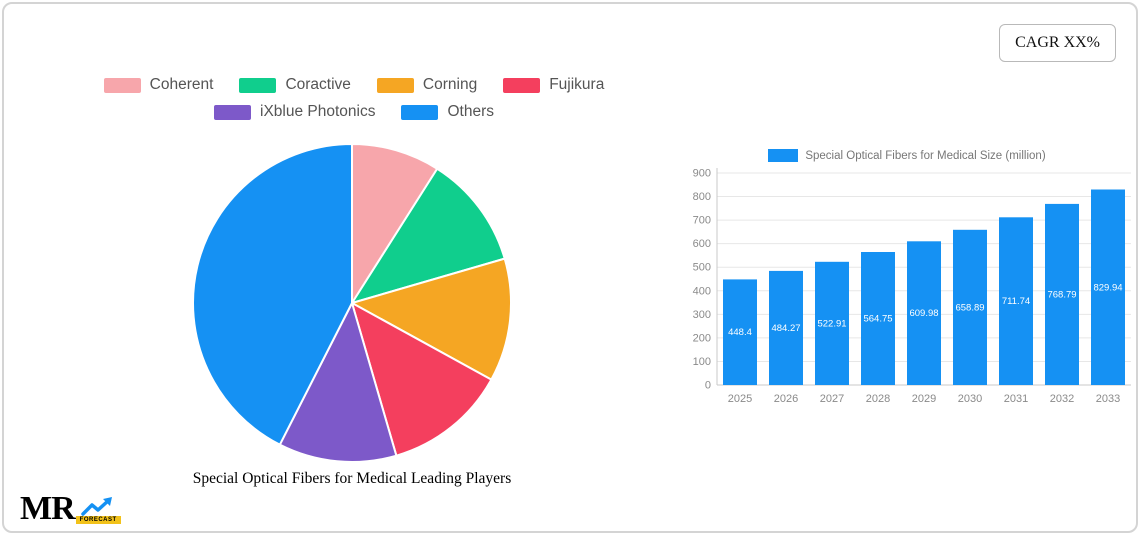 The height and width of the screenshot is (535, 1140). I want to click on cagr-badge: CAGR XX%, so click(1057, 43).